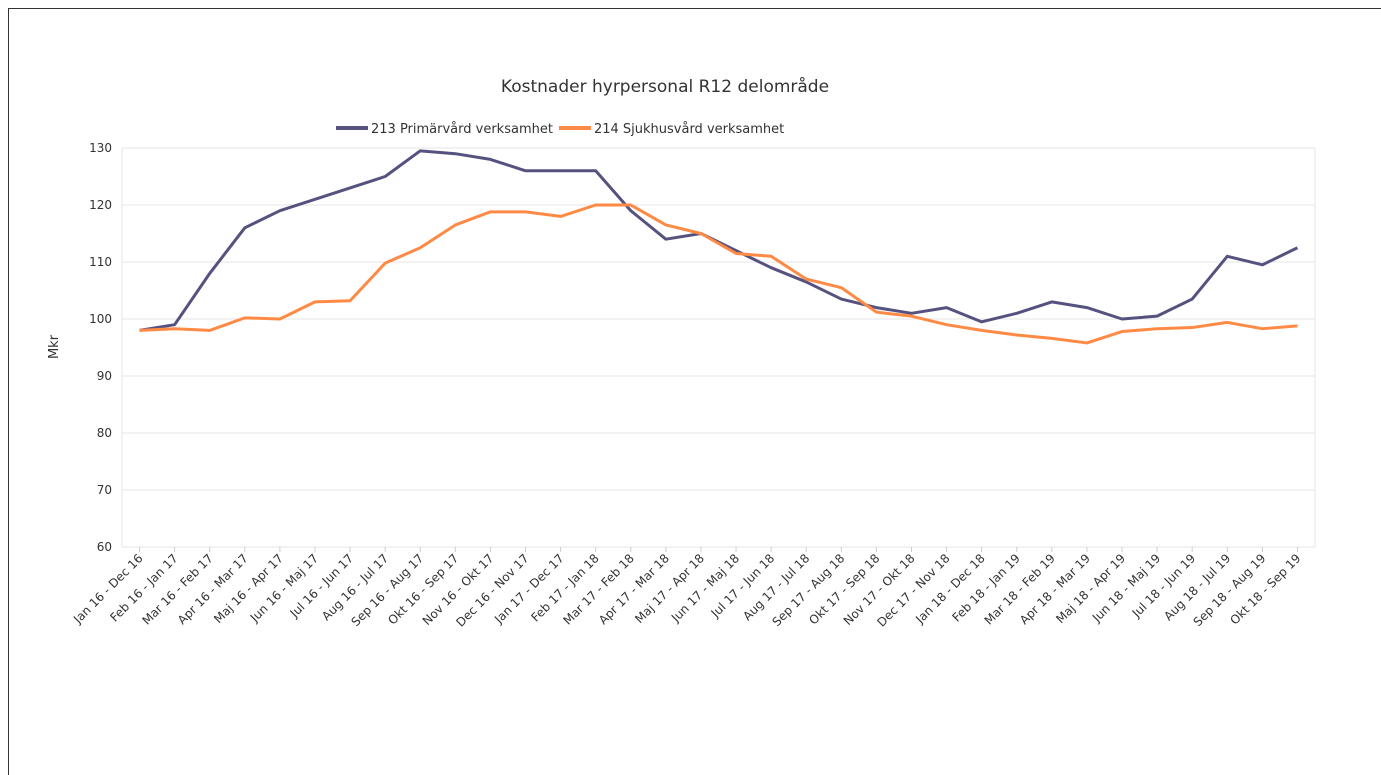 Image resolution: width=1381 pixels, height=775 pixels. Describe the element at coordinates (104, 376) in the screenshot. I see `y-tick-label: 90` at that location.